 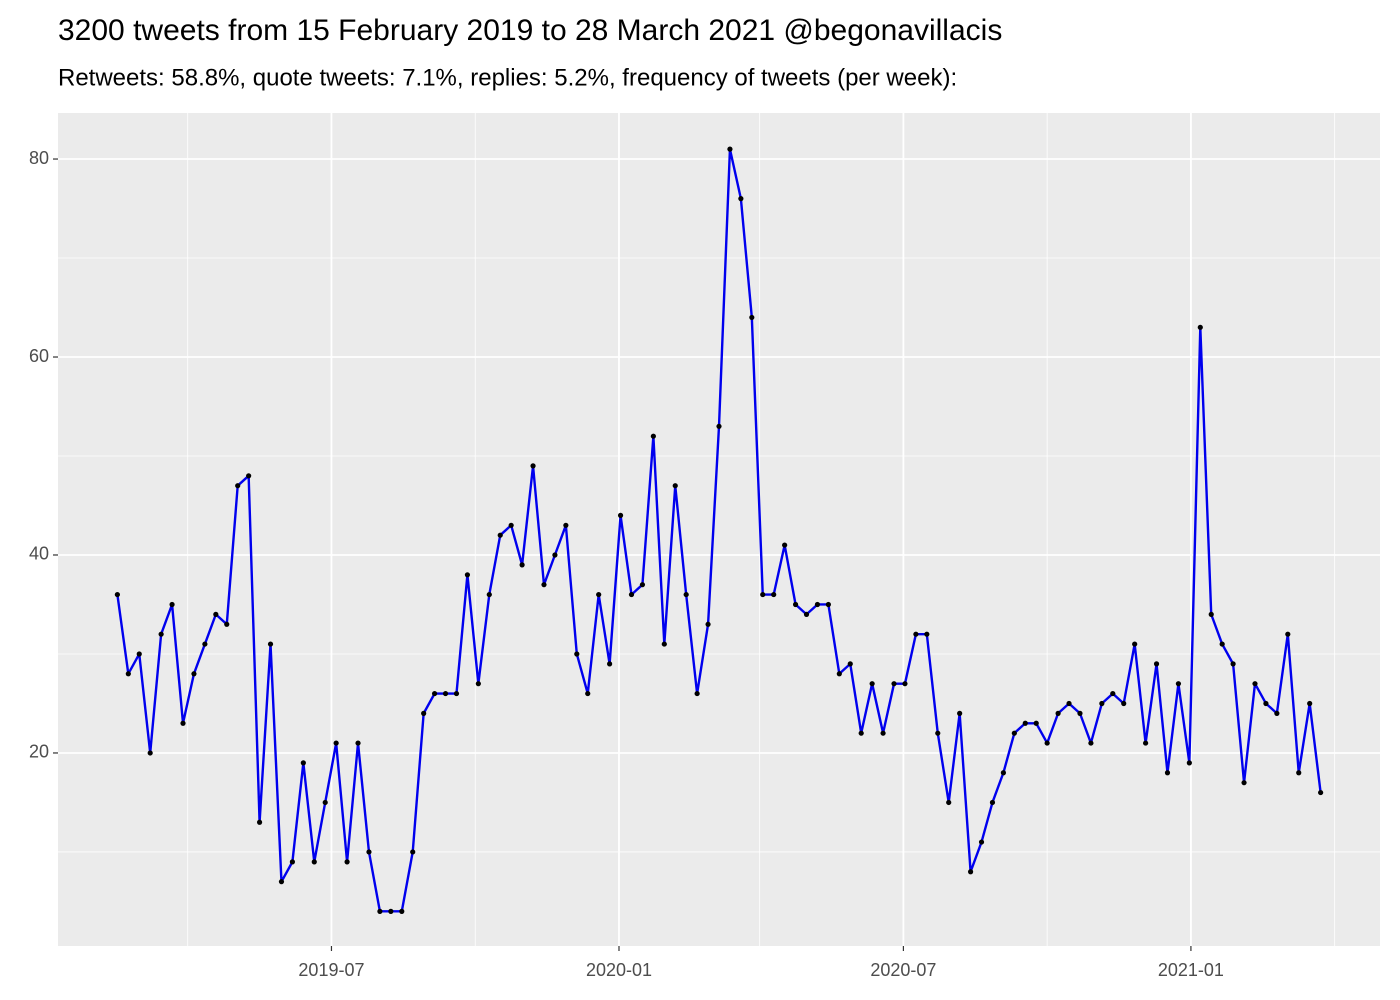 I want to click on x-tick-label: 2020-01, so click(x=619, y=970).